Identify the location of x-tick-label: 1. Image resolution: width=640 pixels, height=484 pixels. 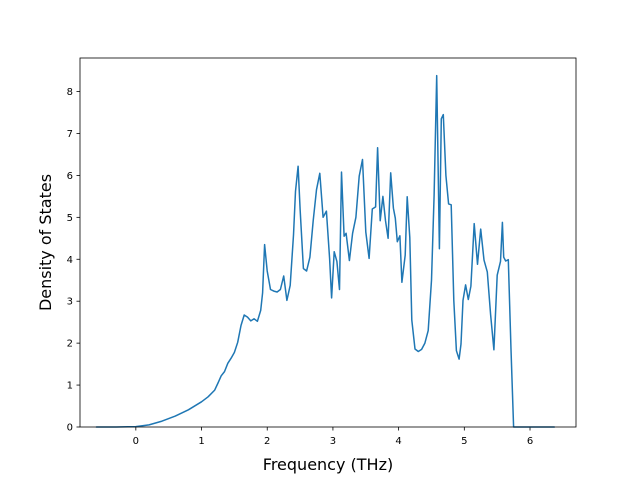
(201, 441).